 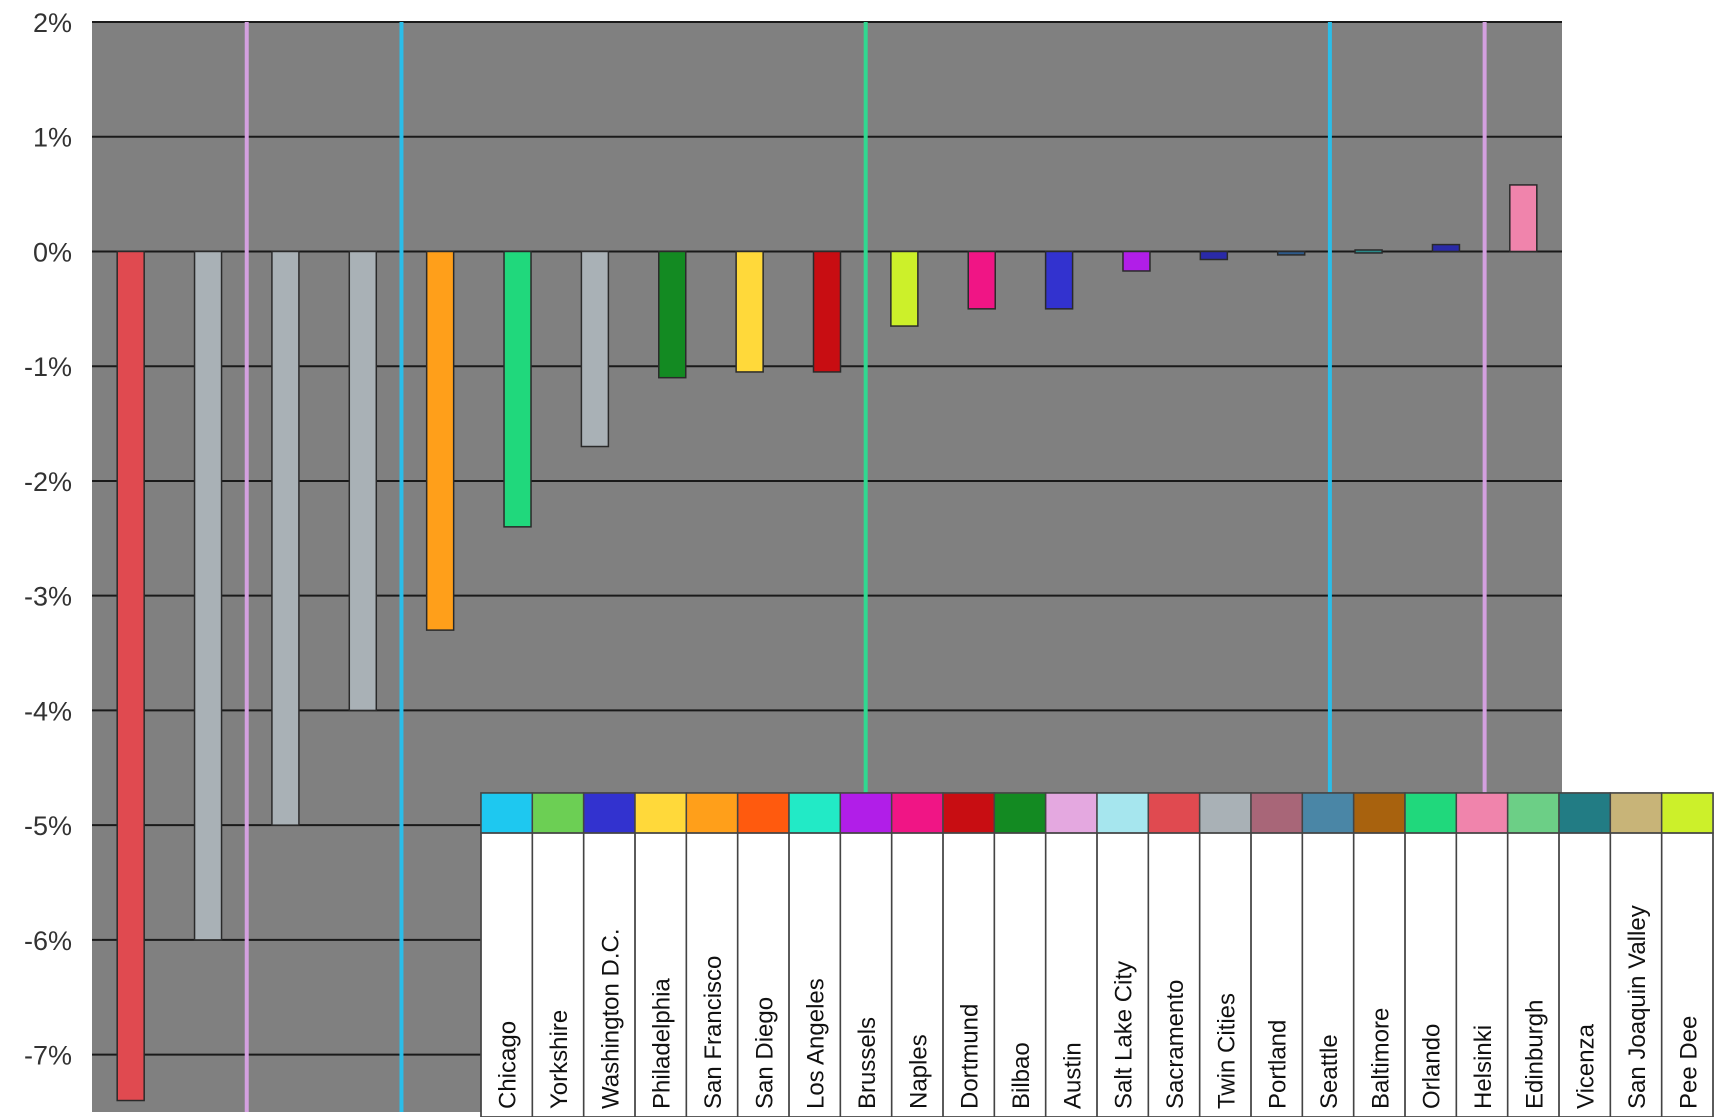 I want to click on y-tick-label: 2%, so click(x=52, y=23).